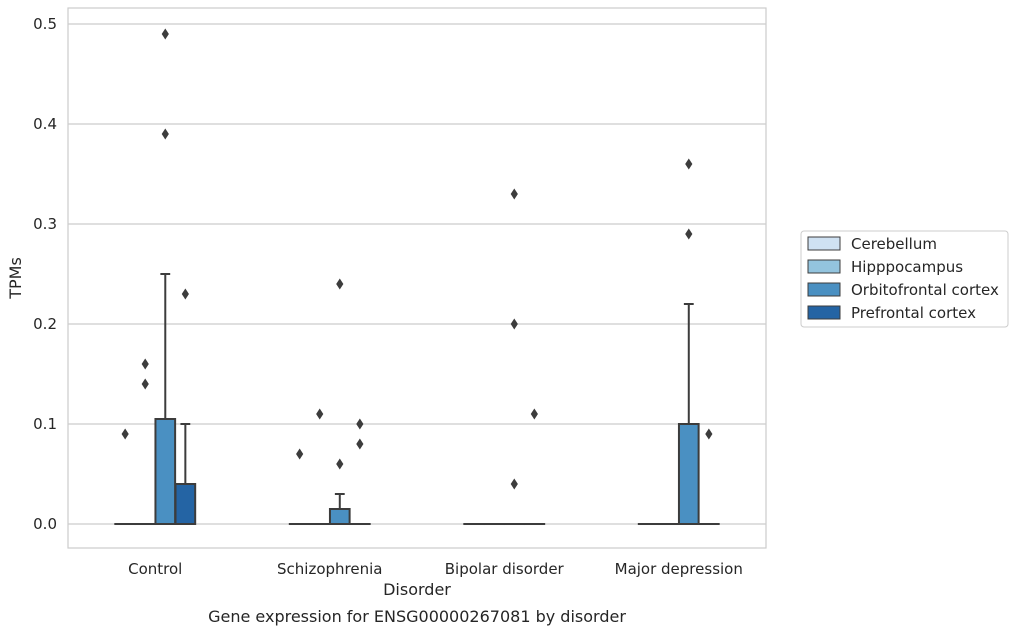 This screenshot has width=1018, height=634. Describe the element at coordinates (185, 406) in the screenshot. I see `box-control-prefrontal-cortex` at that location.